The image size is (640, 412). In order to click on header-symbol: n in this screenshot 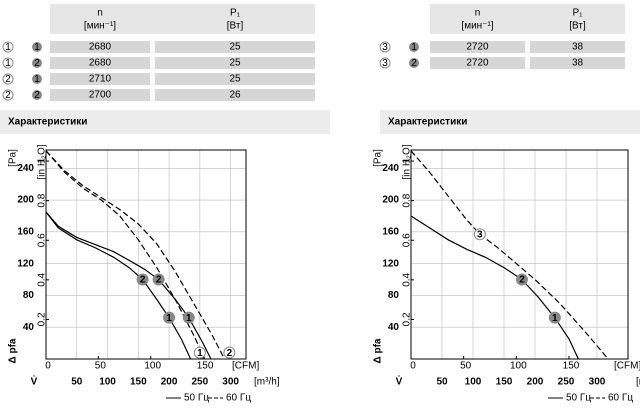, I will do `click(478, 13)`.